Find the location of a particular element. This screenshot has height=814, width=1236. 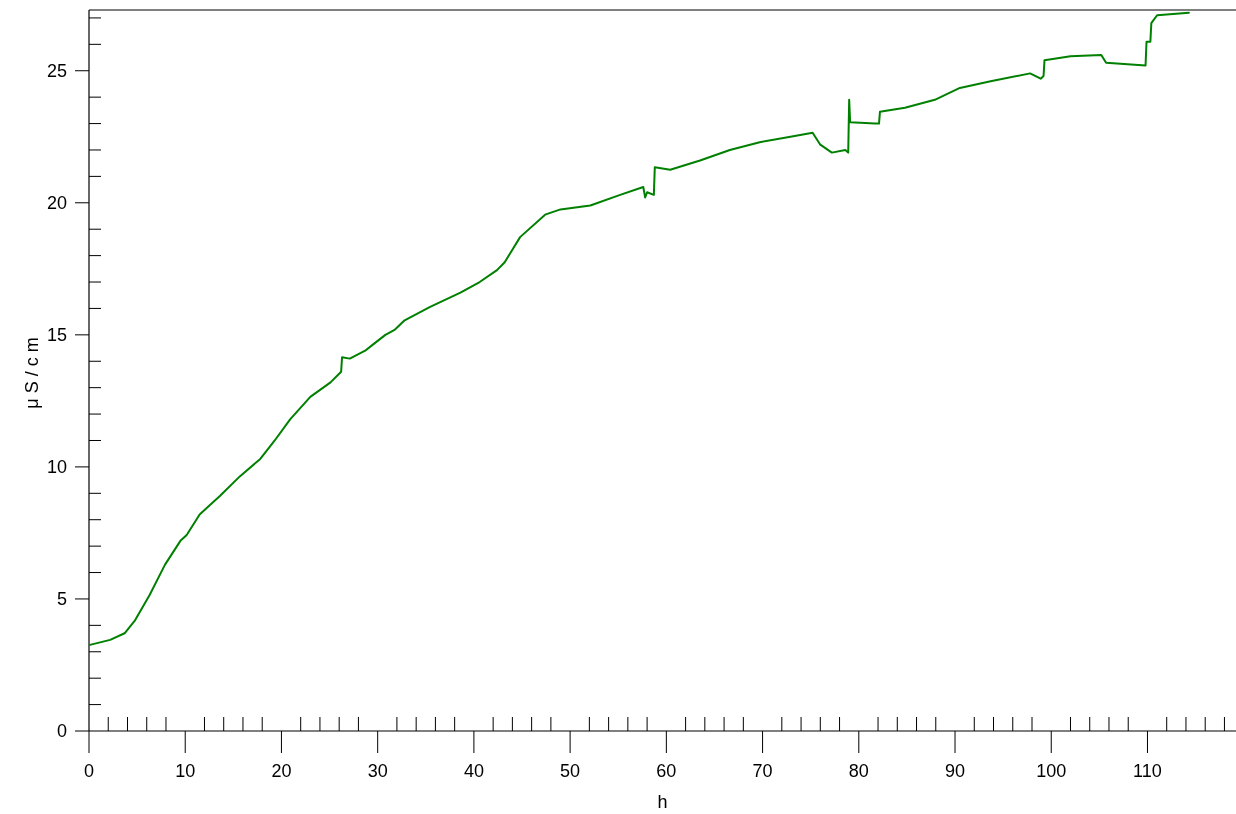

x-tick-label: 100 is located at coordinates (1051, 771).